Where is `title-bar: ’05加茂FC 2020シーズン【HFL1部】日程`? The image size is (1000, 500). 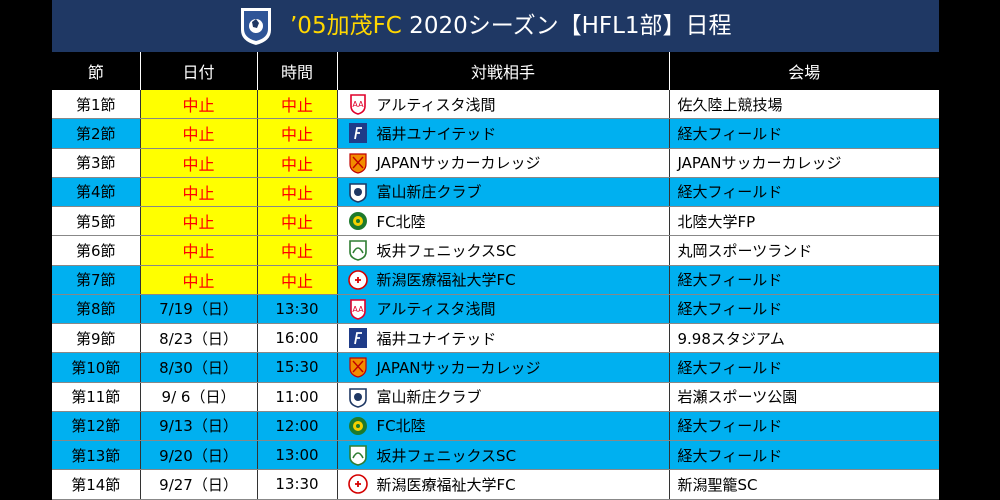 title-bar: ’05加茂FC 2020シーズン【HFL1部】日程 is located at coordinates (495, 26).